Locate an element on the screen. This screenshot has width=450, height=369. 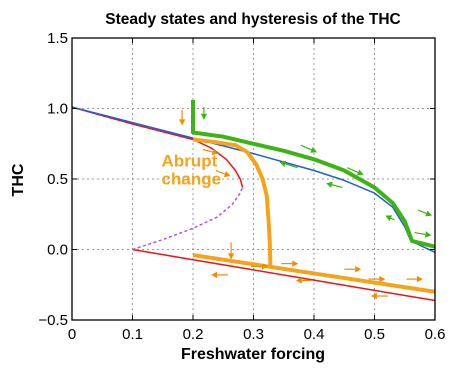
y-tick-label: −0.5 is located at coordinates (53, 320).